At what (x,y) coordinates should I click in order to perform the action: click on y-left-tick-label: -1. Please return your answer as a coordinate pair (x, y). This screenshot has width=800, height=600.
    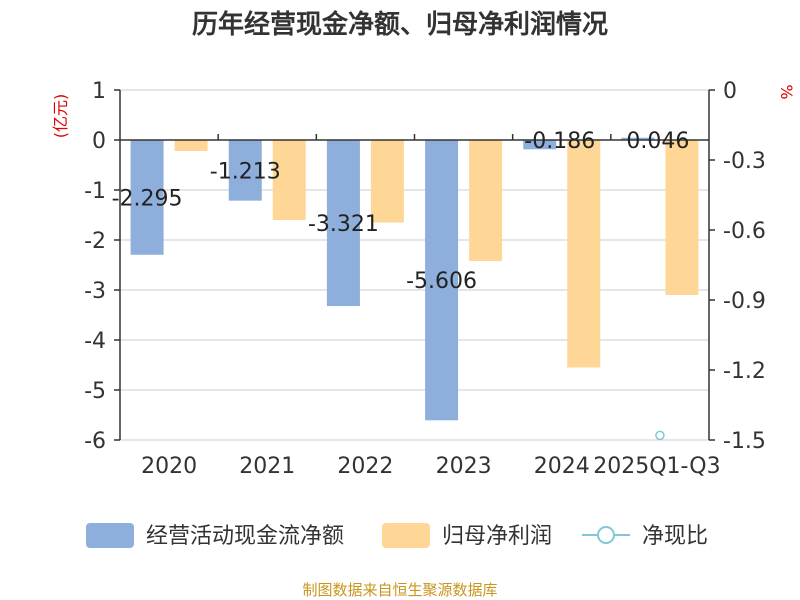
    Looking at the image, I should click on (95, 191).